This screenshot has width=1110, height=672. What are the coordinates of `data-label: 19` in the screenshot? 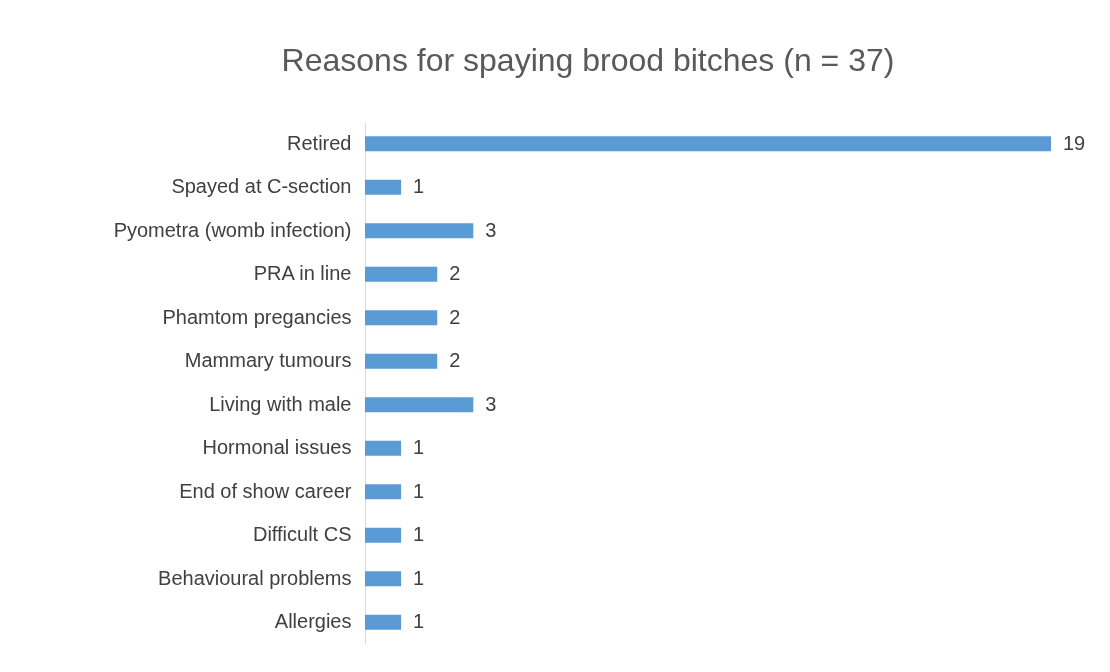 It's located at (1074, 142).